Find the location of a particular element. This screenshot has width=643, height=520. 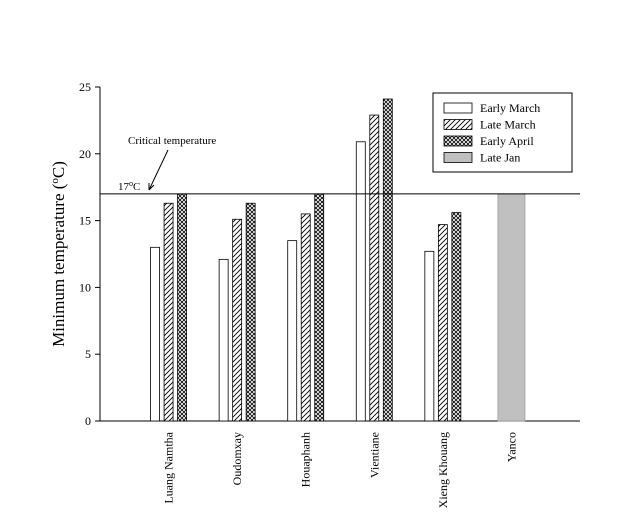

y-tick-label: 15 is located at coordinates (85, 221).